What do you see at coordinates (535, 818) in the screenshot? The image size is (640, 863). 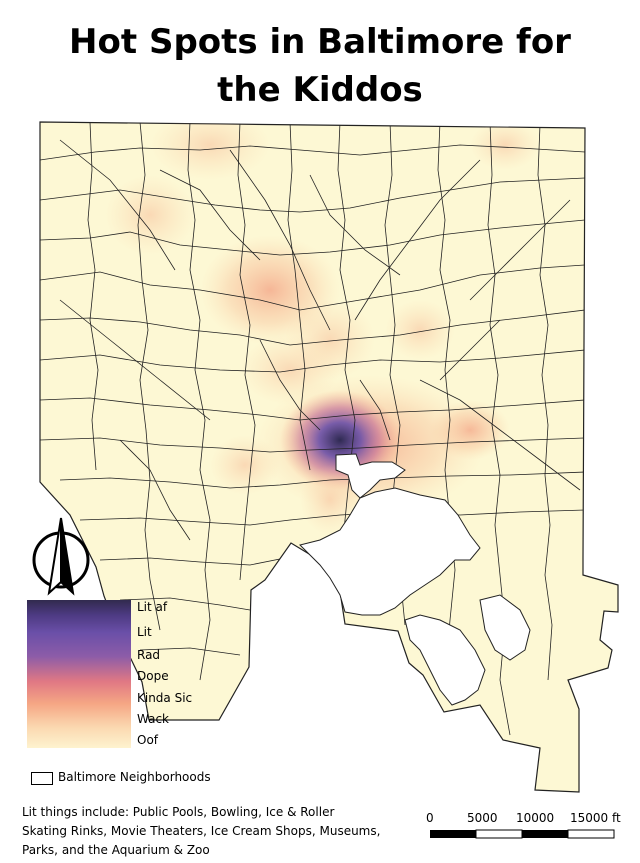 I see `scale-tick-10000: 10000` at bounding box center [535, 818].